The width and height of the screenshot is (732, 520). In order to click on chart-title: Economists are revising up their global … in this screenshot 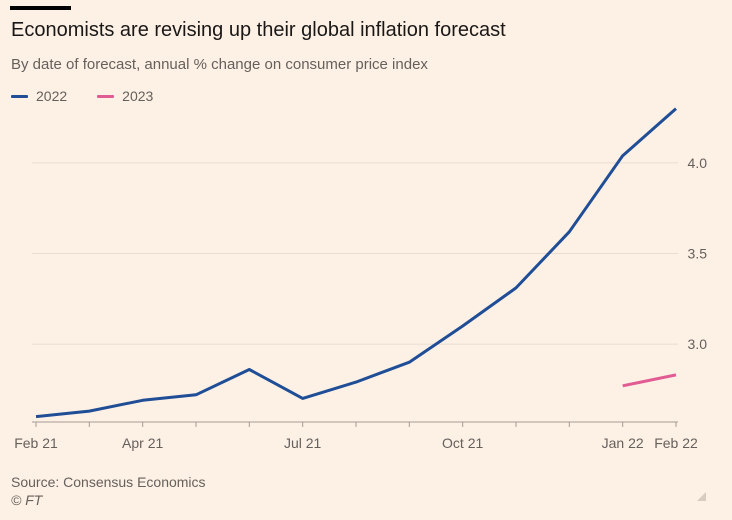, I will do `click(258, 30)`.